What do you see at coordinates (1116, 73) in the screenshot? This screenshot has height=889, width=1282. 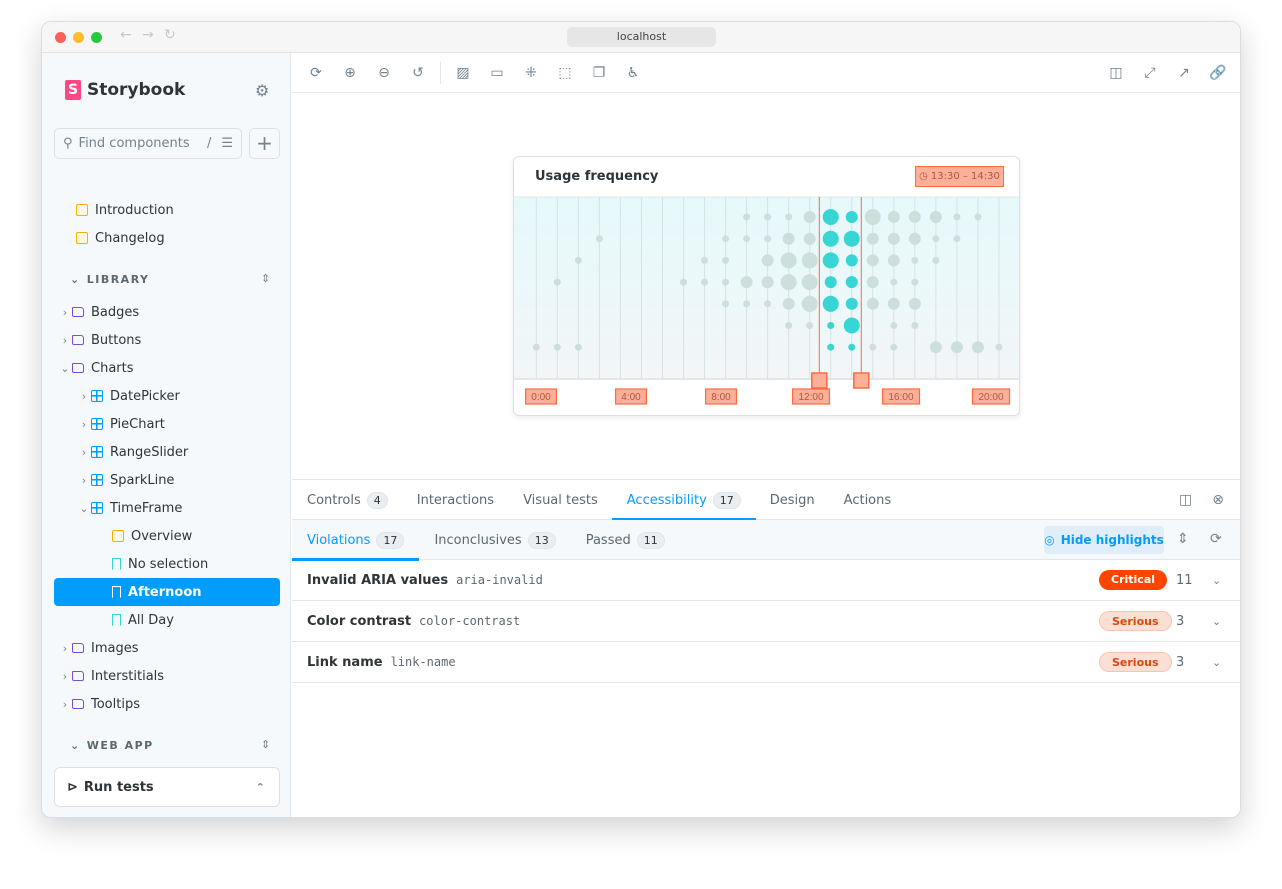 I see `sidebar-toggle-icon: ◫` at bounding box center [1116, 73].